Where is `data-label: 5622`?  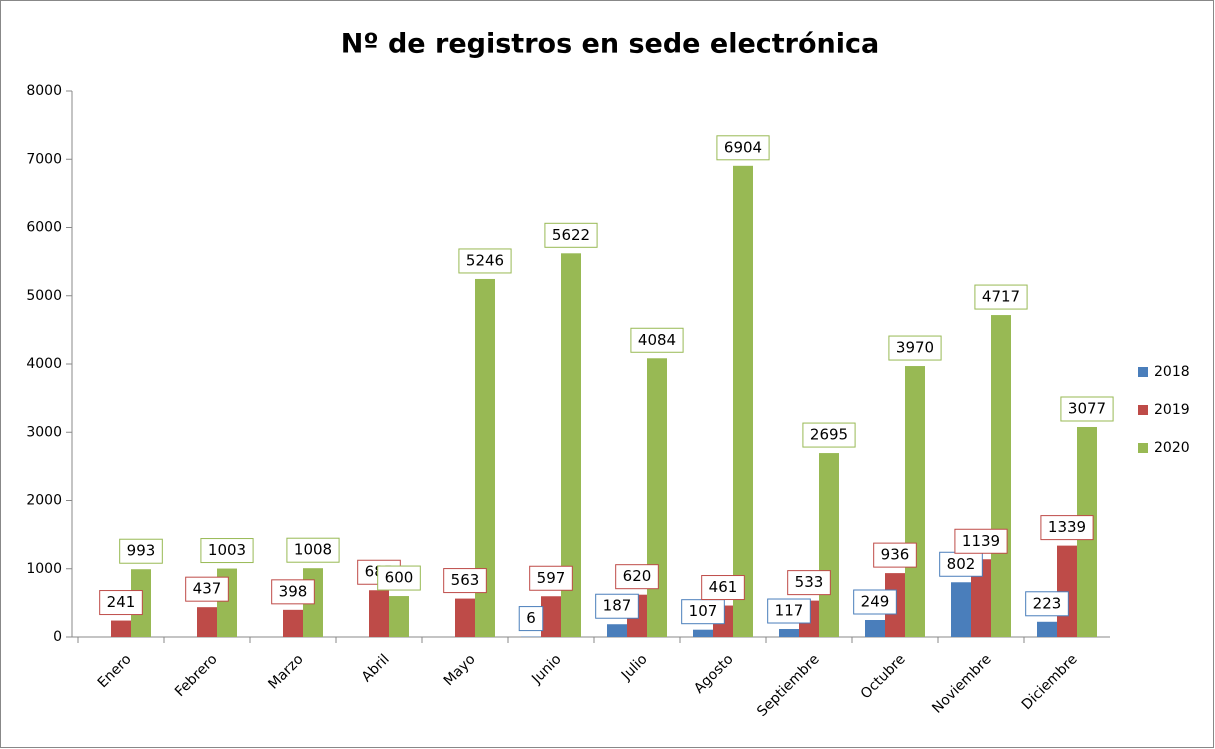 data-label: 5622 is located at coordinates (571, 235).